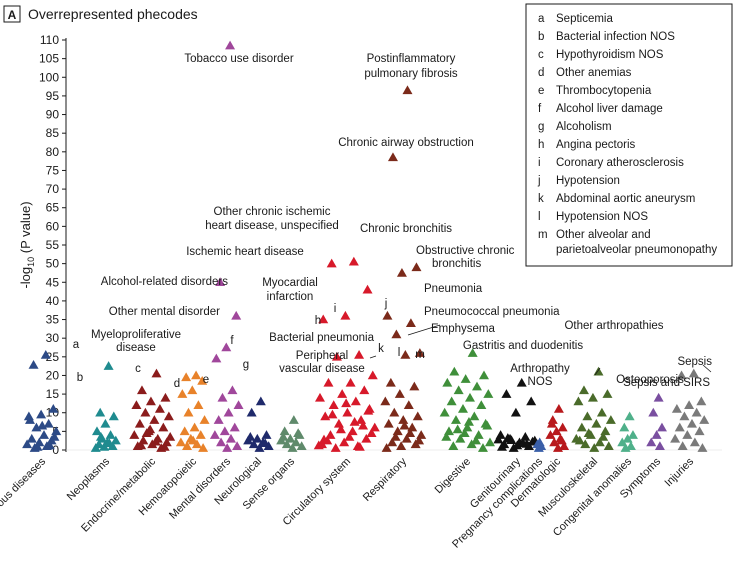 This screenshot has height=566, width=738. Describe the element at coordinates (381, 349) in the screenshot. I see `point-letter-label: k` at that location.